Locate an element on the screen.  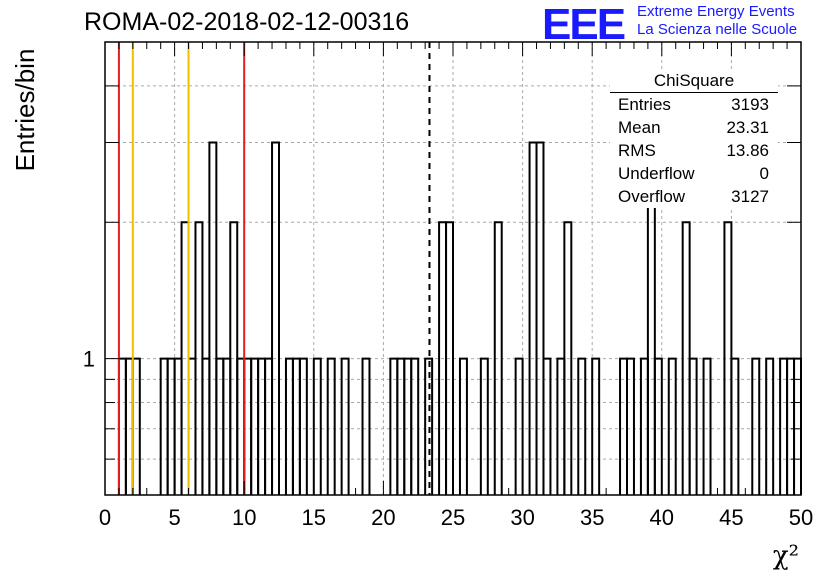
stats-label: Underflow is located at coordinates (656, 173).